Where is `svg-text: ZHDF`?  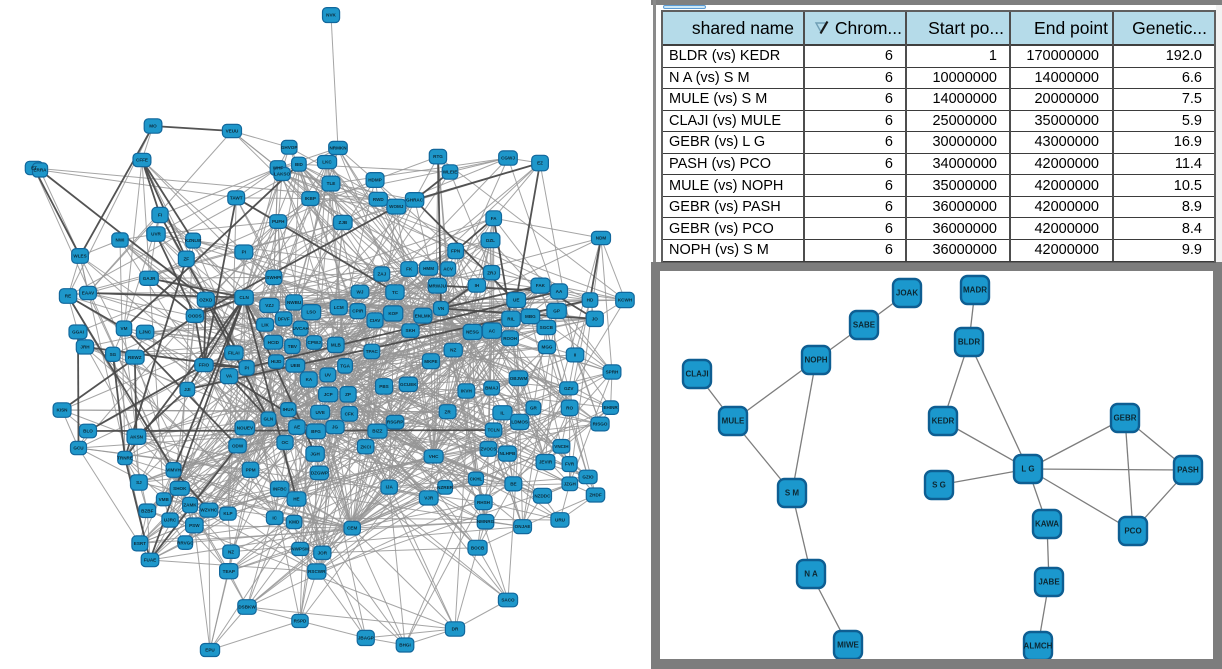 svg-text: ZHDF is located at coordinates (595, 495).